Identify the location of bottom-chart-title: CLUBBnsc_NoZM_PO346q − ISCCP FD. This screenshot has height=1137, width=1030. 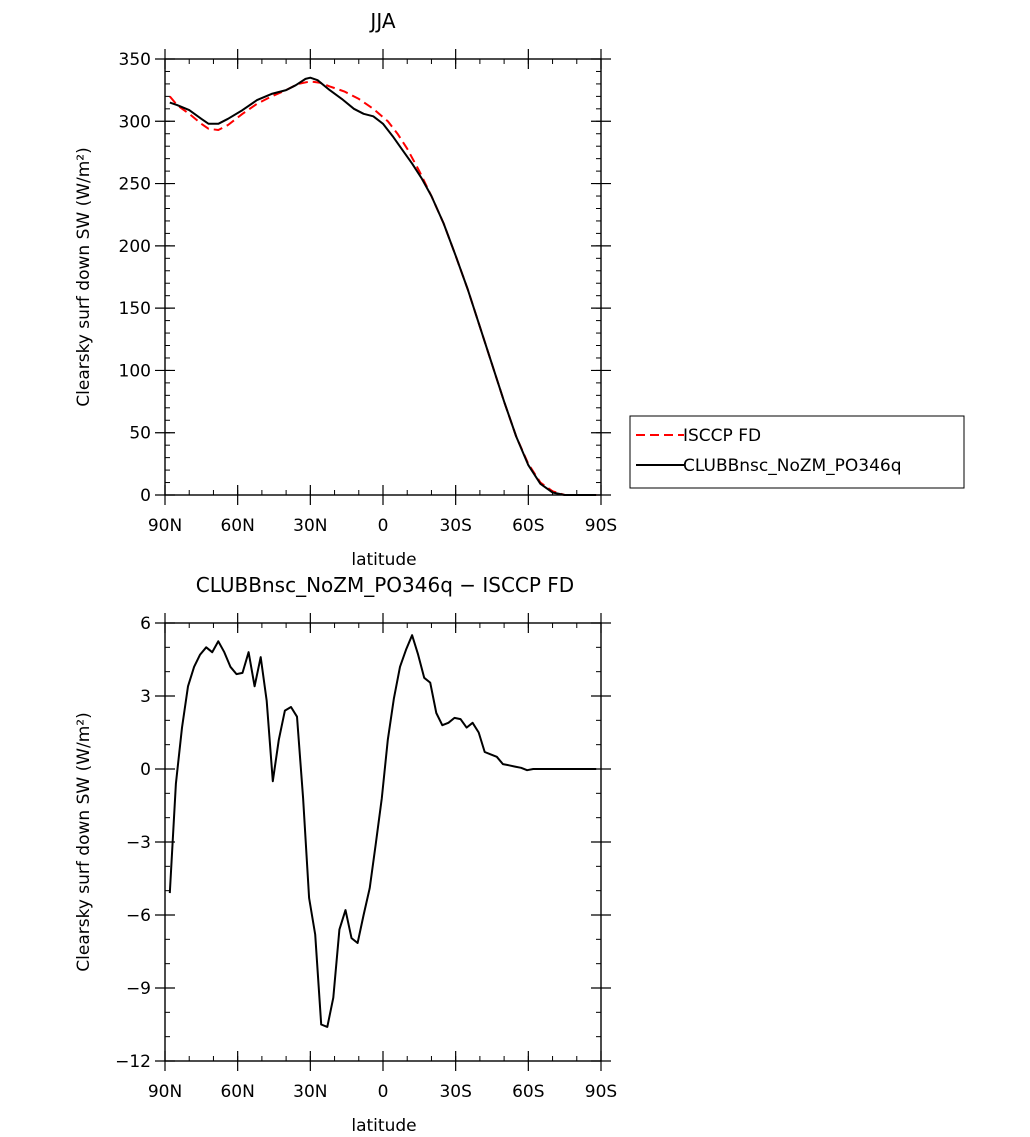
(385, 585).